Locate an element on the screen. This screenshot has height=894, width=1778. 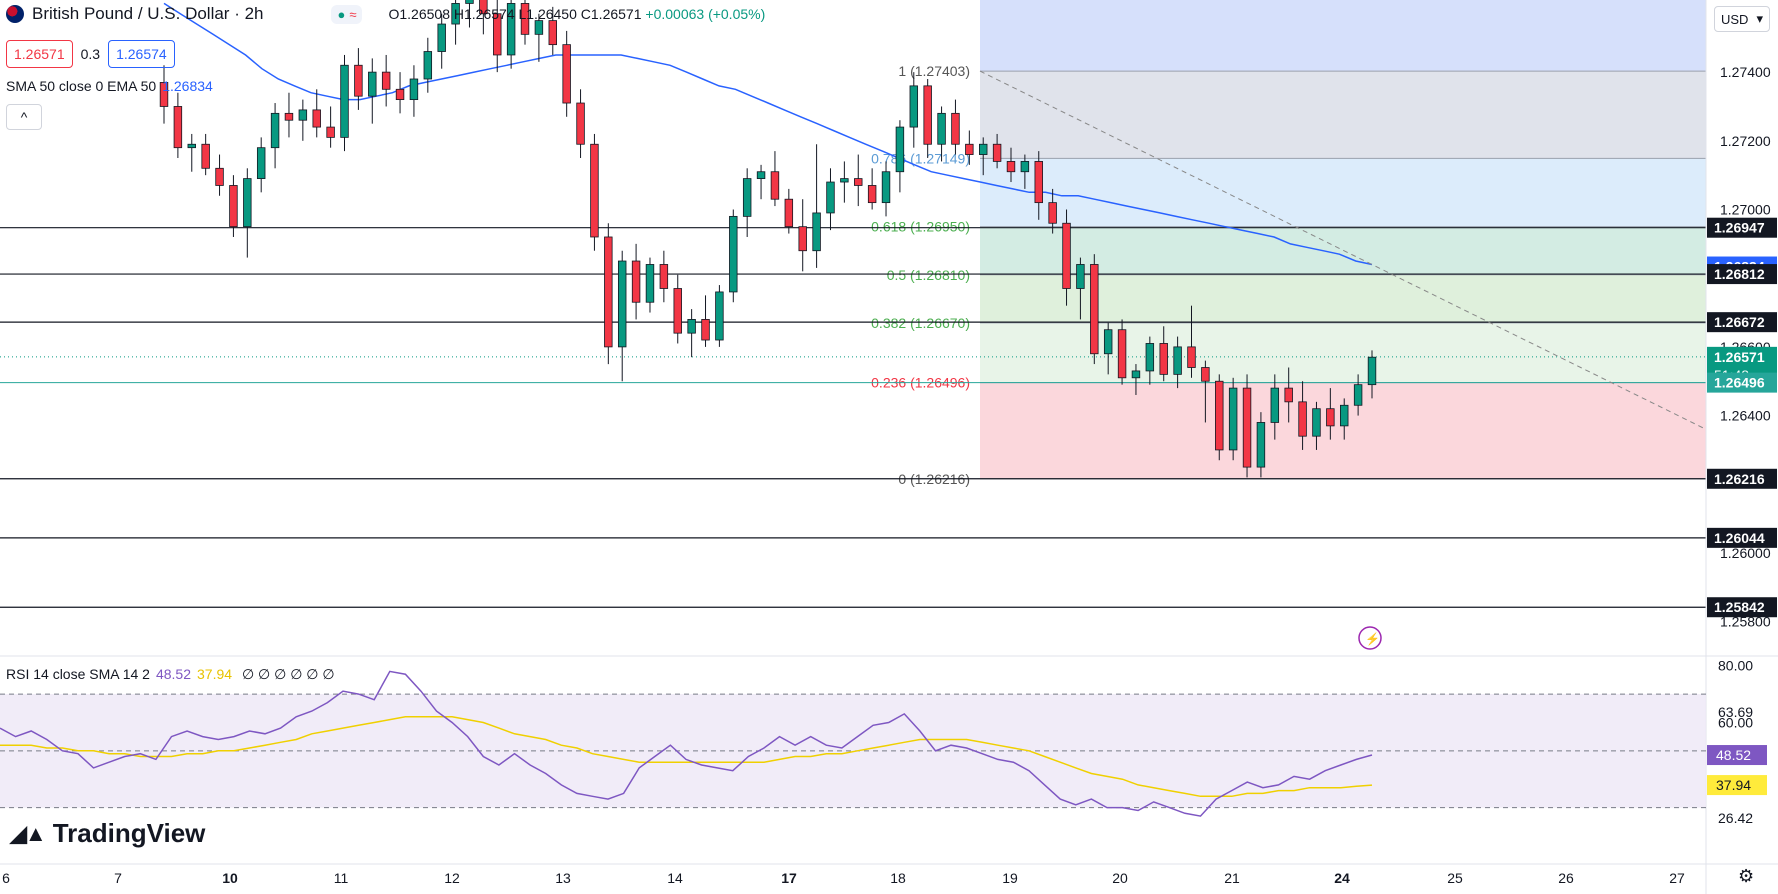
settings-gear-icon: ⚙ is located at coordinates (1746, 876).